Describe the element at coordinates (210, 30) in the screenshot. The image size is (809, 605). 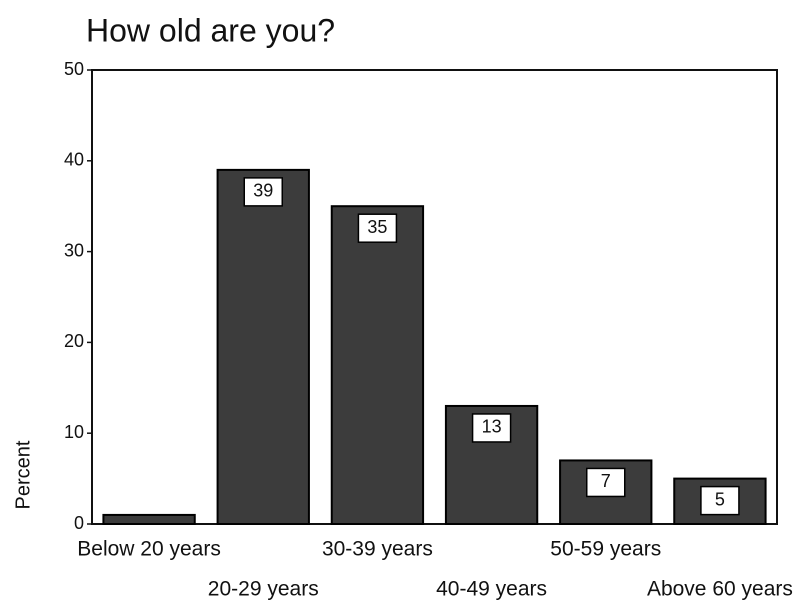
I see `chart-title: How old are you?` at that location.